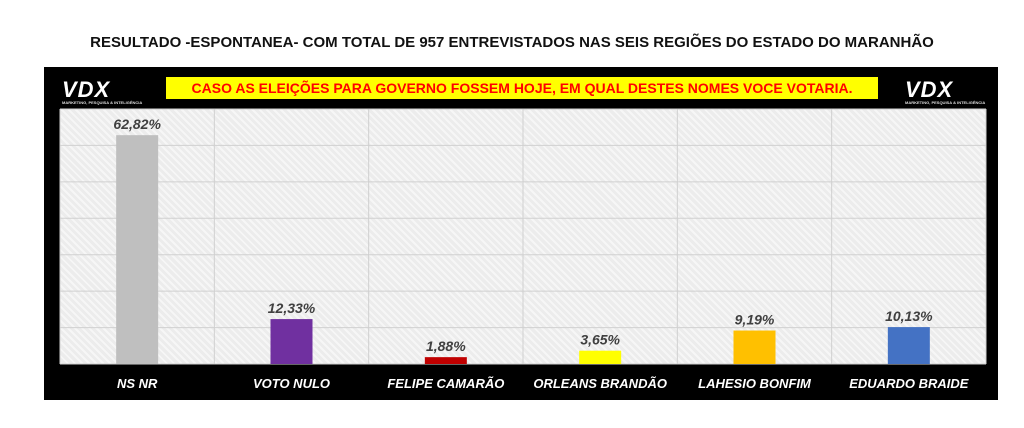 The height and width of the screenshot is (428, 1024). I want to click on category-label-0: NS NR, so click(137, 383).